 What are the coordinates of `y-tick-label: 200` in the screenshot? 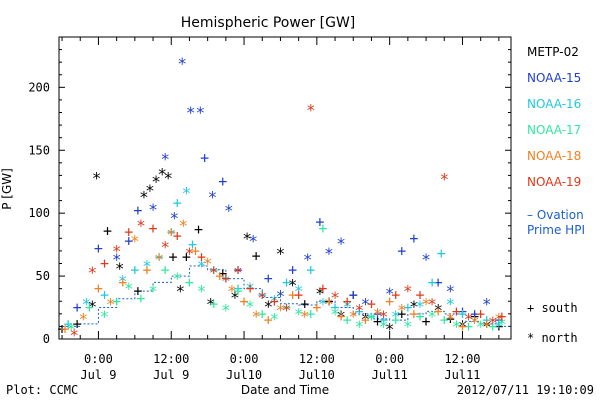 It's located at (39, 87).